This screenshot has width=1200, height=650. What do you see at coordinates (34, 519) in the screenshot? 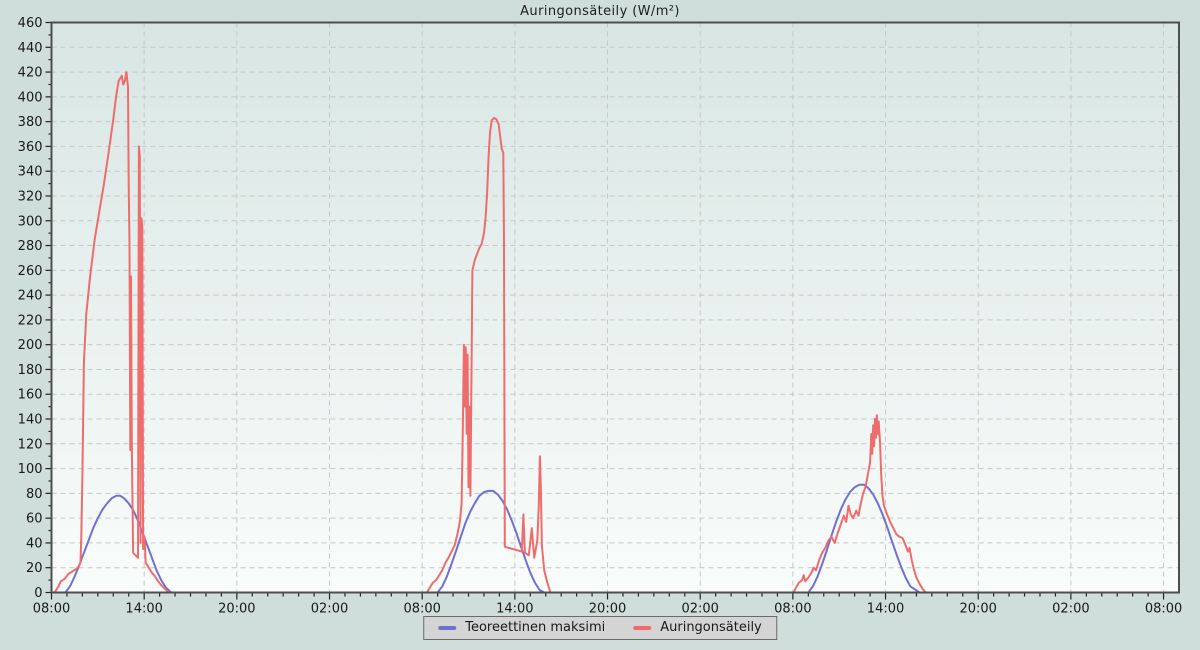
I see `y-tick-label: 60` at bounding box center [34, 519].